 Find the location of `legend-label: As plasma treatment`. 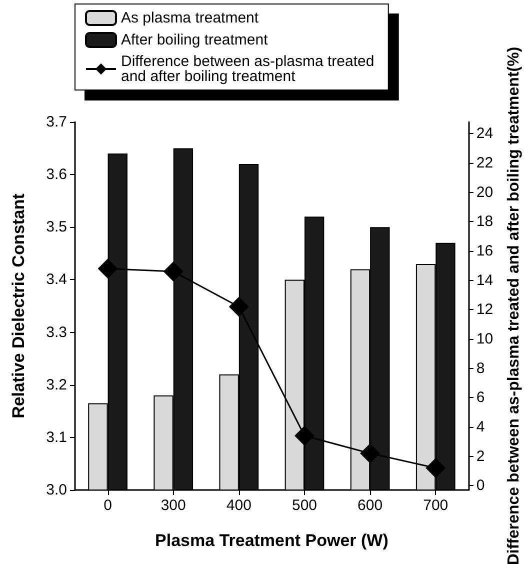

legend-label: As plasma treatment is located at coordinates (190, 18).